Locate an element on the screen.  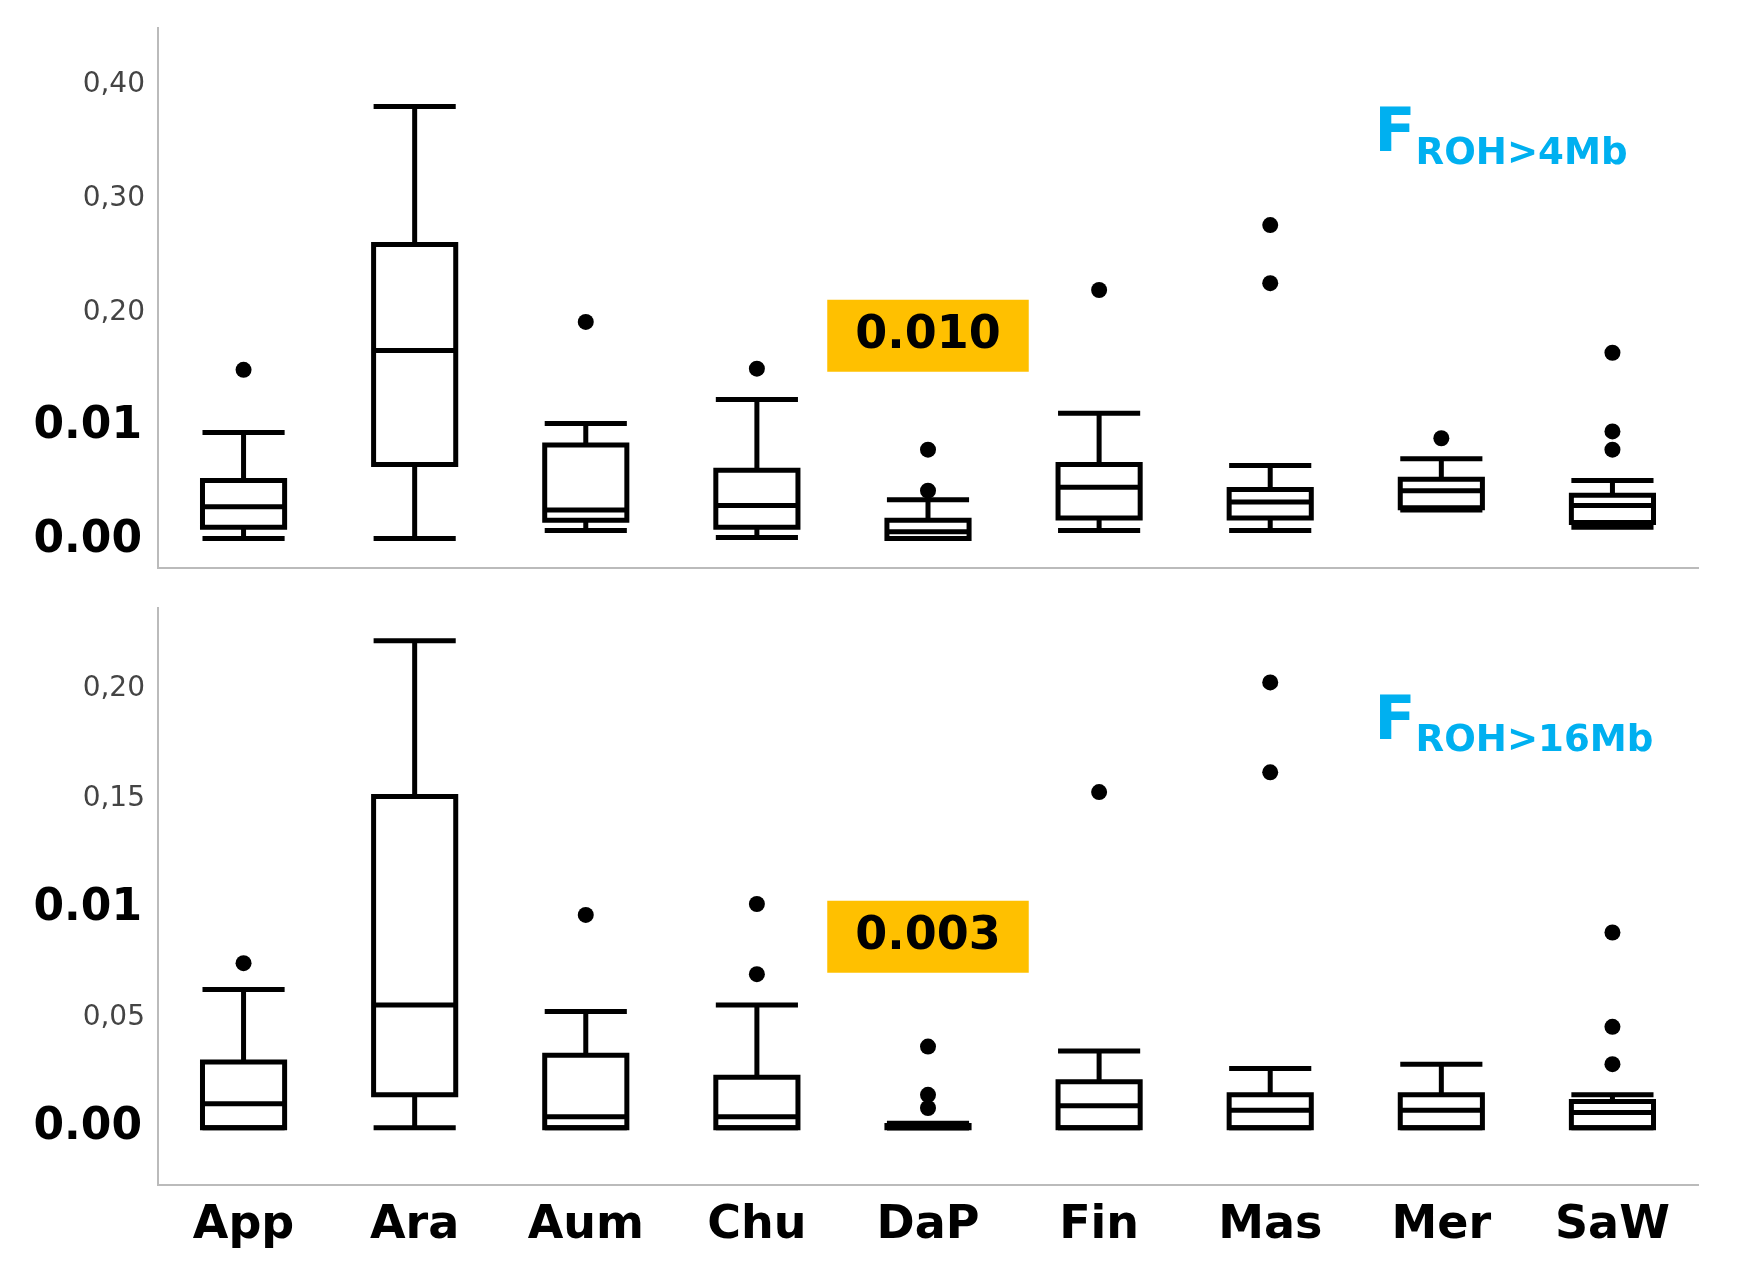
annotation: 0.003 is located at coordinates (928, 932).